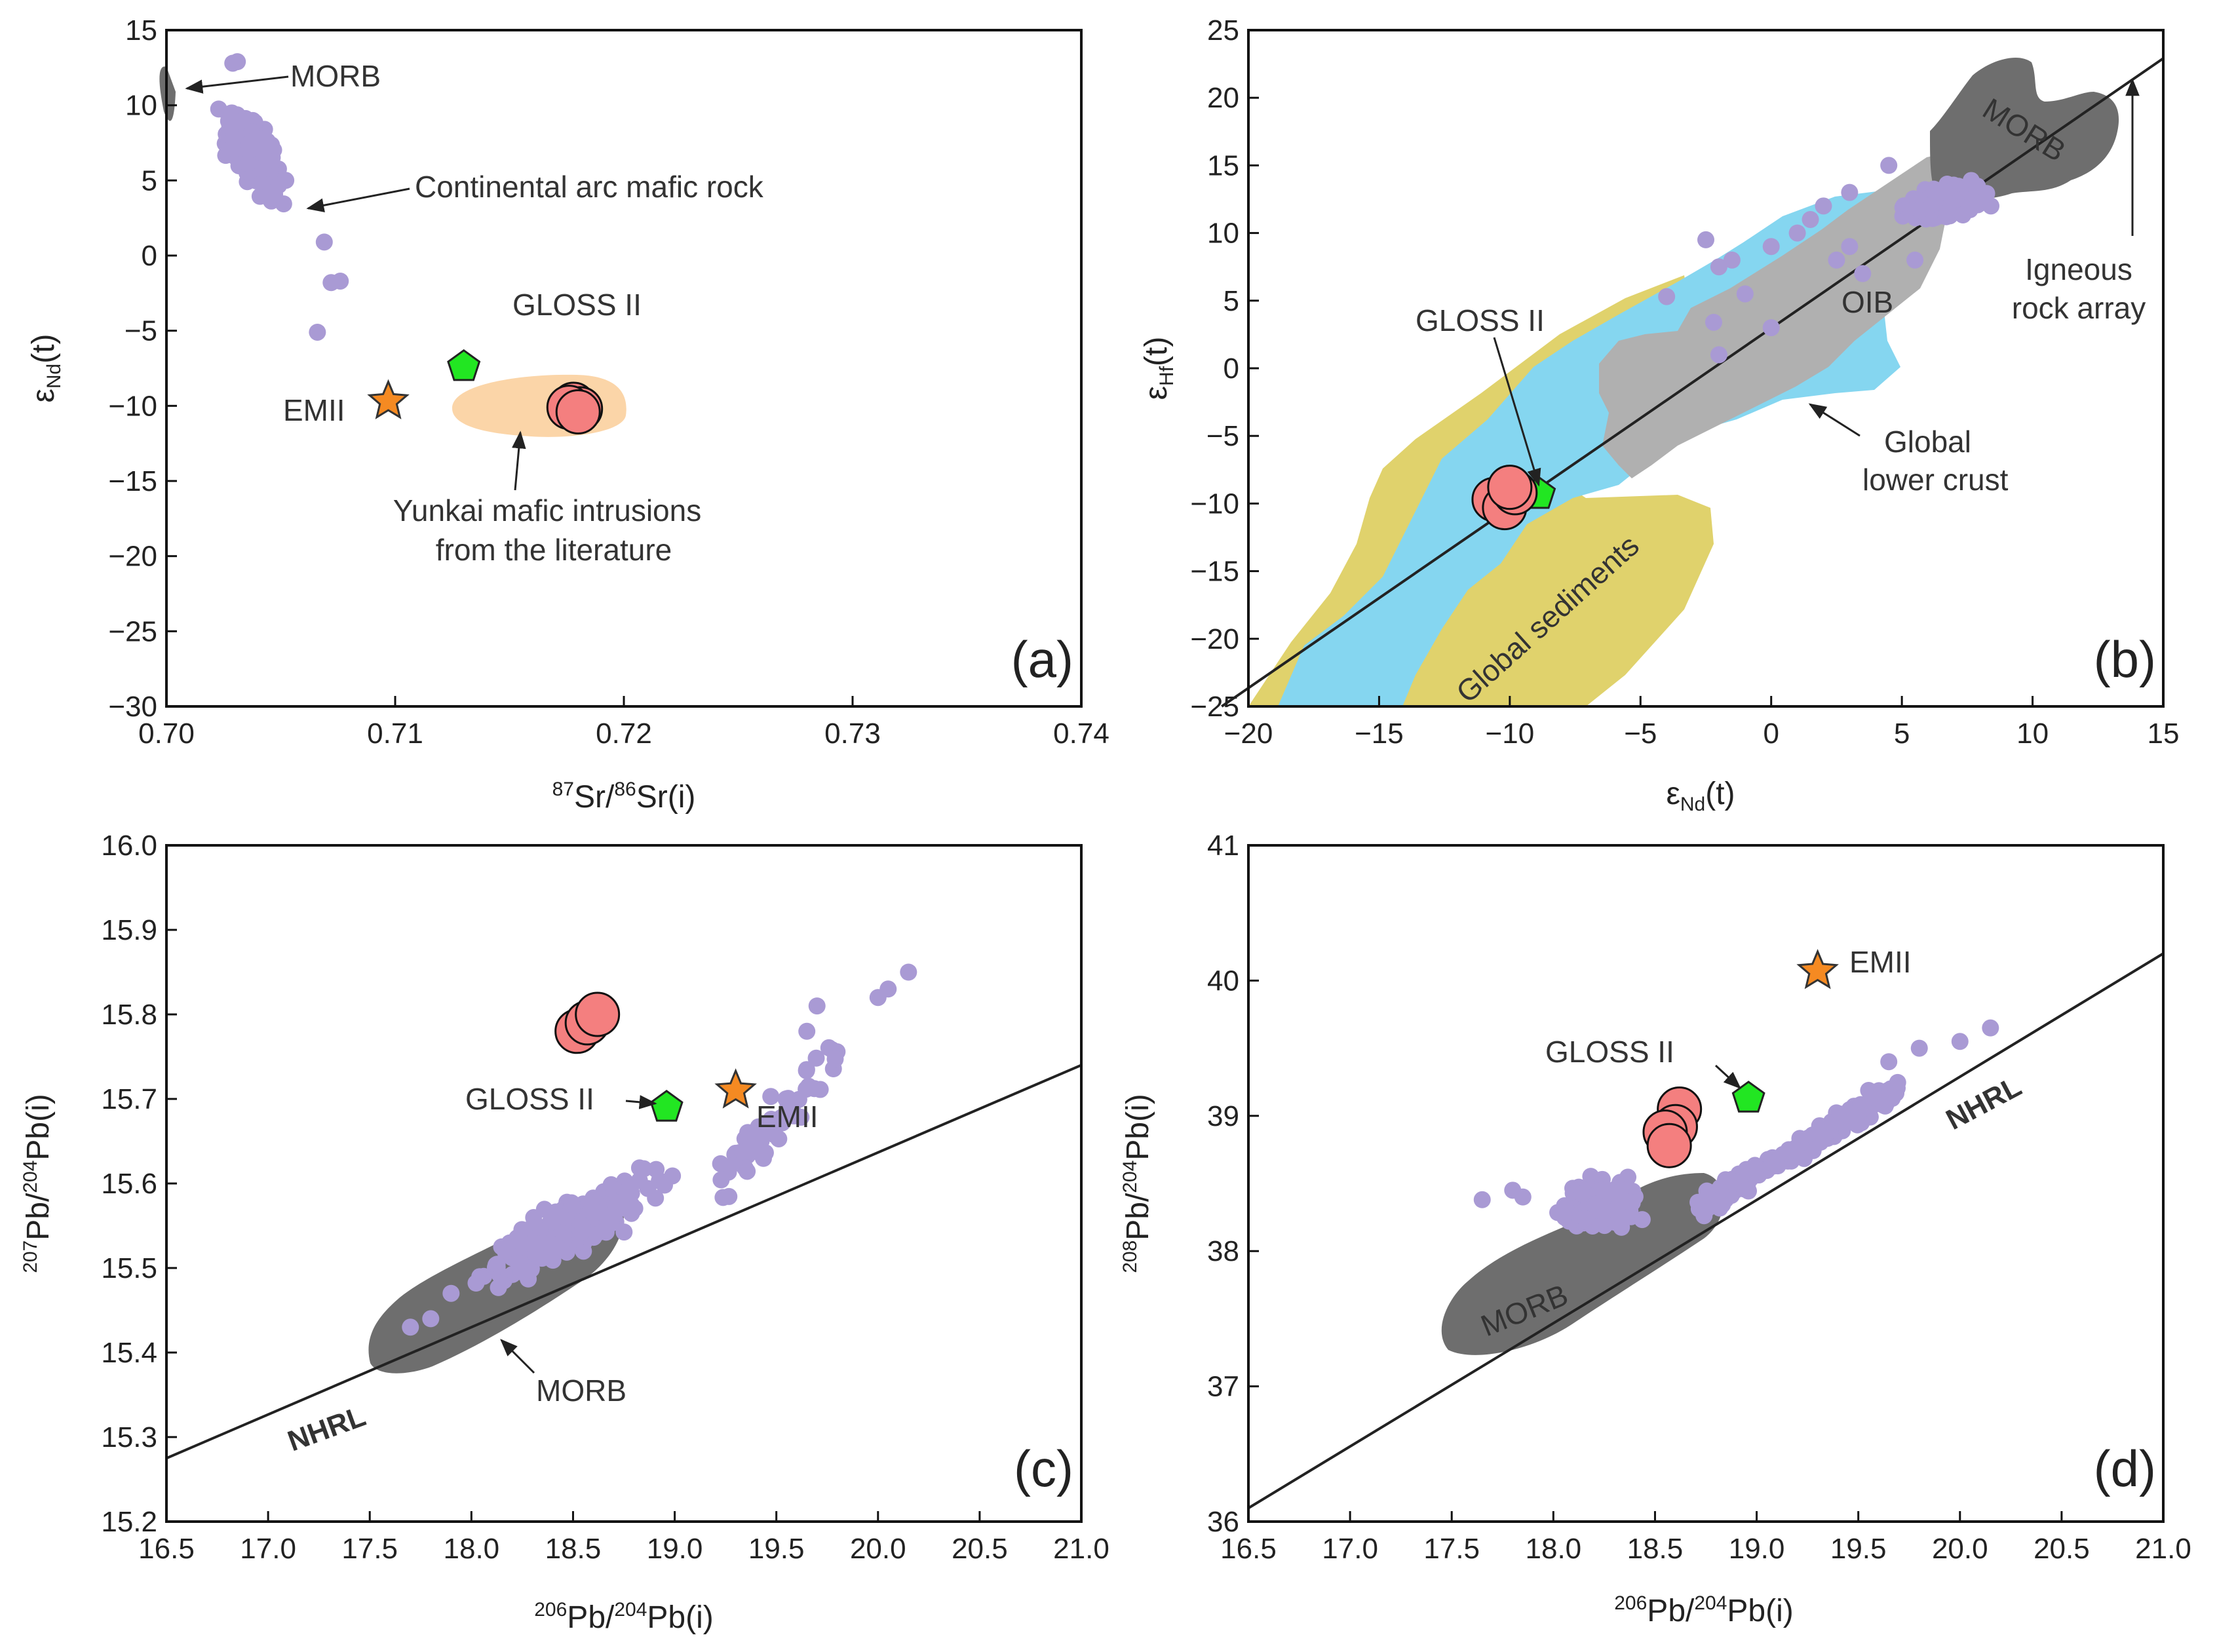  I want to click on igneous-label-1: Igneous, so click(2078, 269).